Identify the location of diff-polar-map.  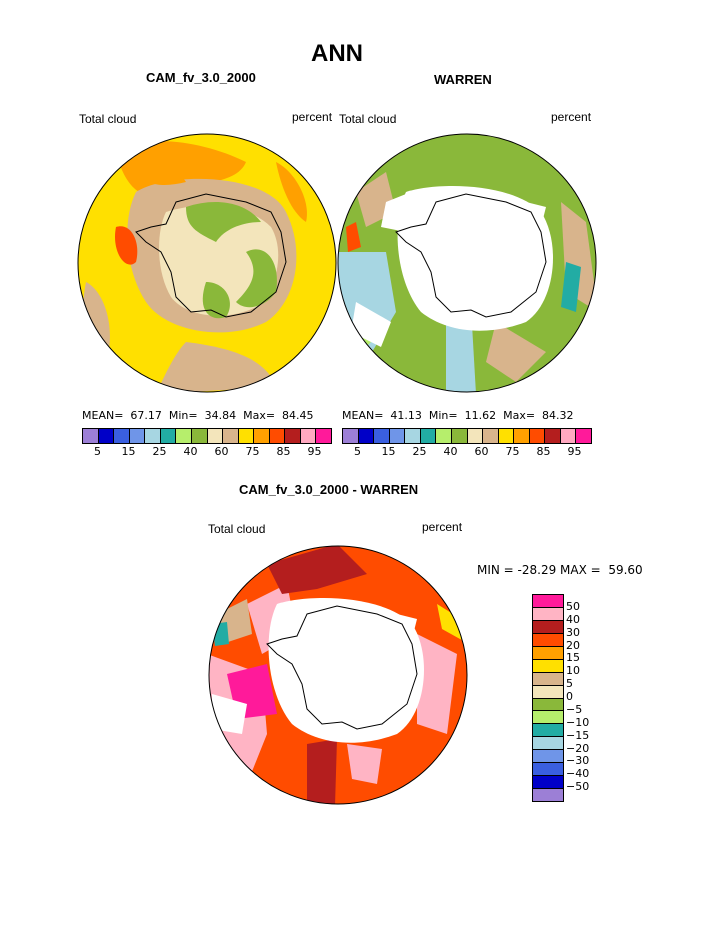
(338, 675).